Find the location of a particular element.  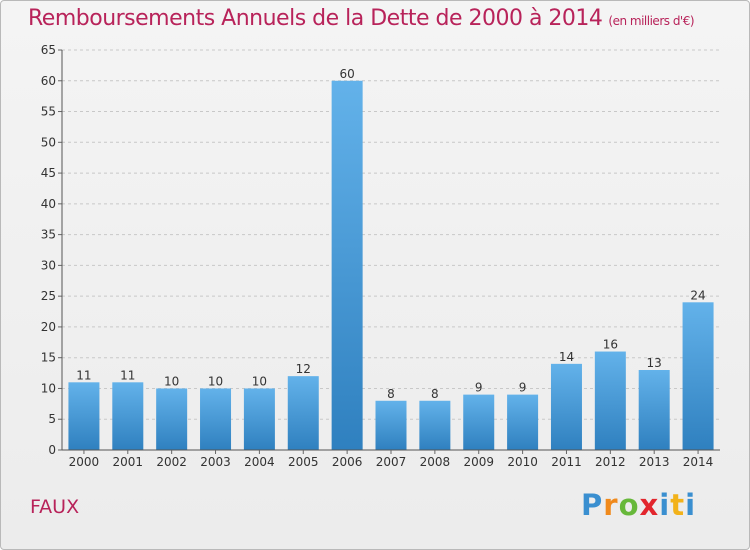

bar-2002 is located at coordinates (172, 419).